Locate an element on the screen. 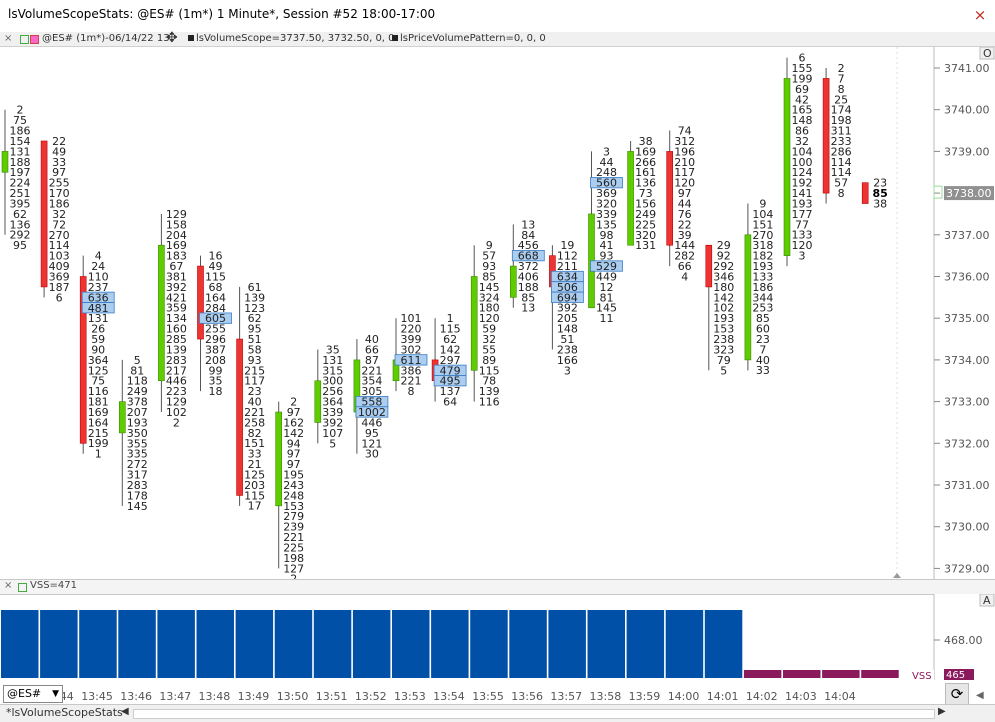 The width and height of the screenshot is (995, 722). volume-value: 364 is located at coordinates (332, 402).